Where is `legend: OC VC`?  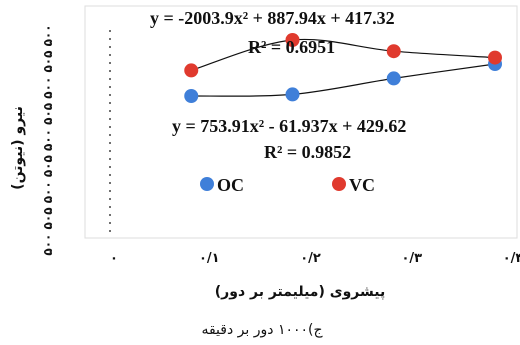
legend: OC VC is located at coordinates (287, 185).